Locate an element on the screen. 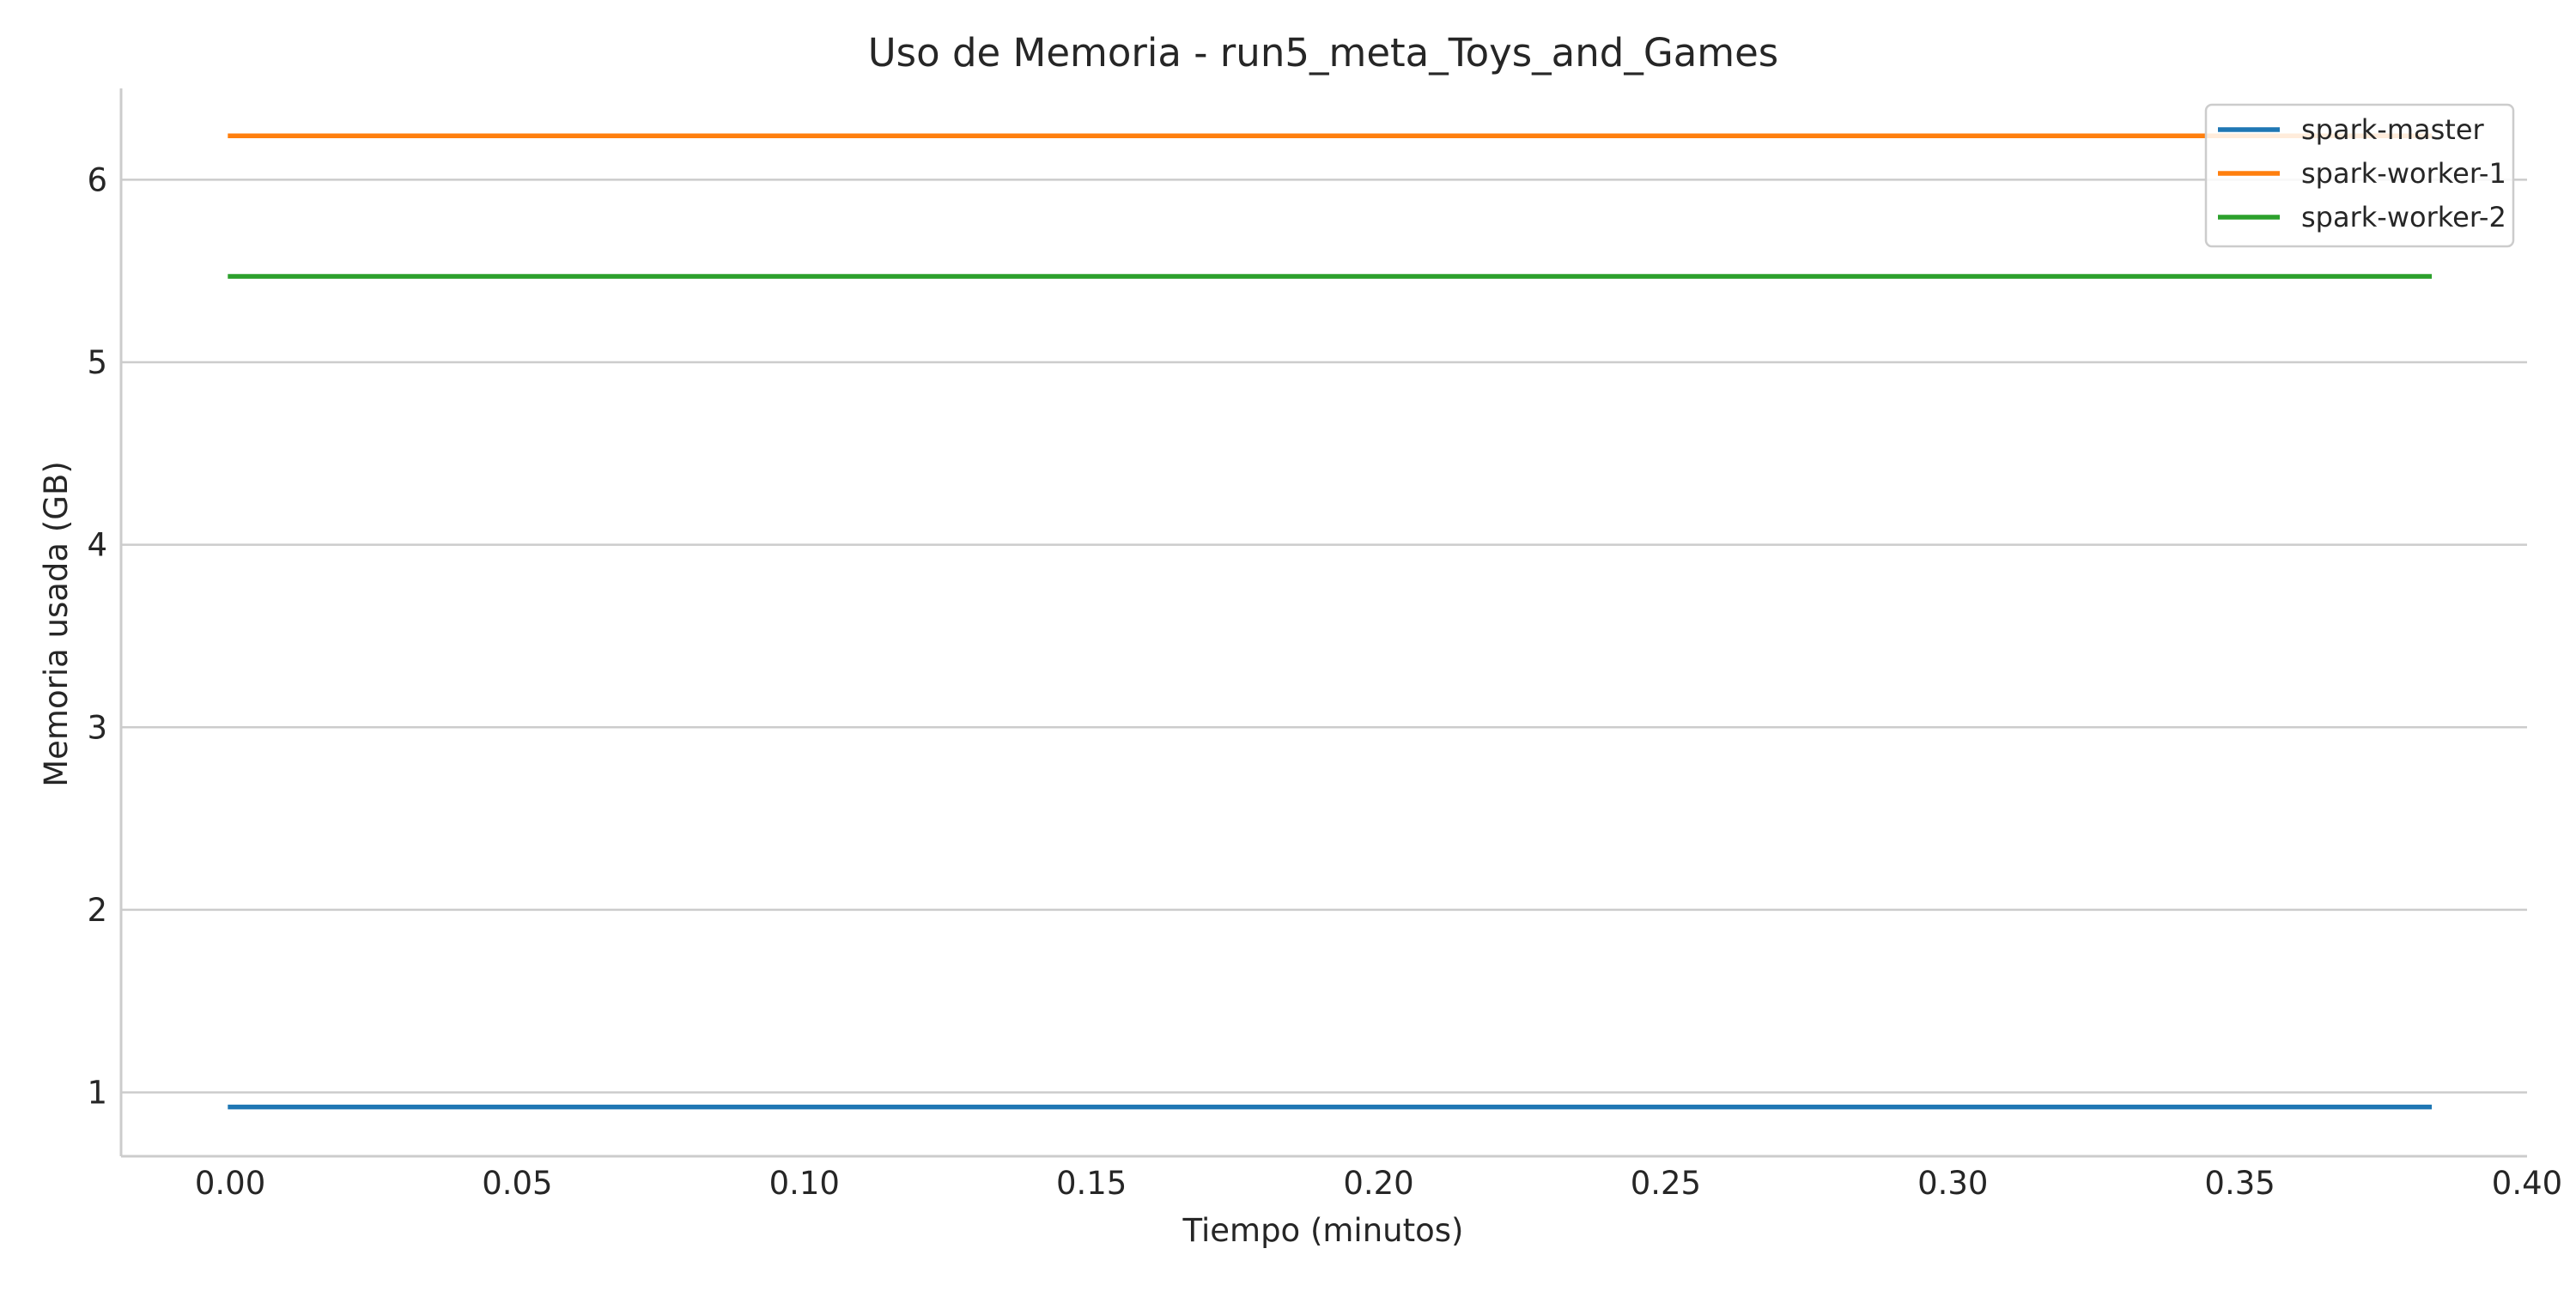 Image resolution: width=2576 pixels, height=1291 pixels. y-tick-label: 3 is located at coordinates (97, 727).